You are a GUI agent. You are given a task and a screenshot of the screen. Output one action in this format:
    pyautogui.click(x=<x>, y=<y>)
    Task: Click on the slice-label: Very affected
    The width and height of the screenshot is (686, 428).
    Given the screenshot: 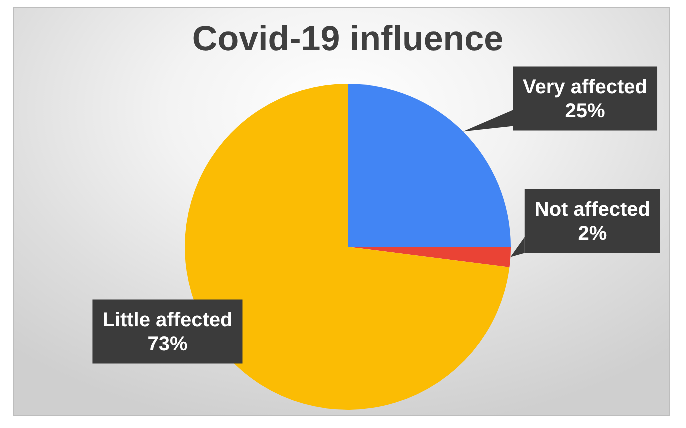 What is the action you would take?
    pyautogui.click(x=585, y=87)
    